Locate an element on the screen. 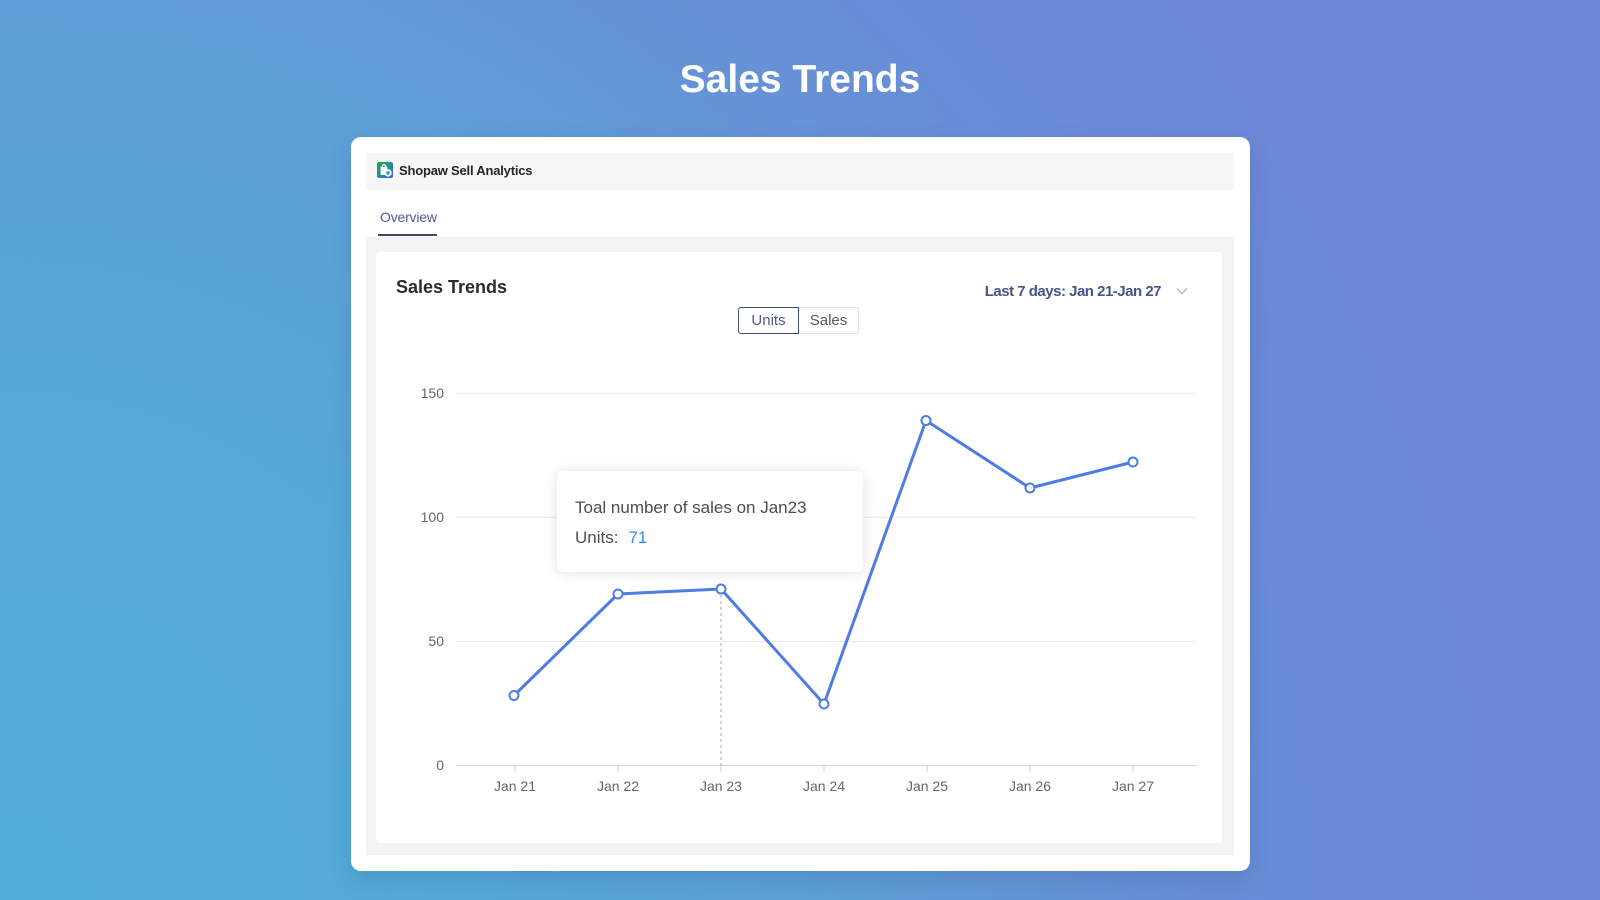 The width and height of the screenshot is (1600, 900). svg-text: Jan 22 is located at coordinates (618, 786).